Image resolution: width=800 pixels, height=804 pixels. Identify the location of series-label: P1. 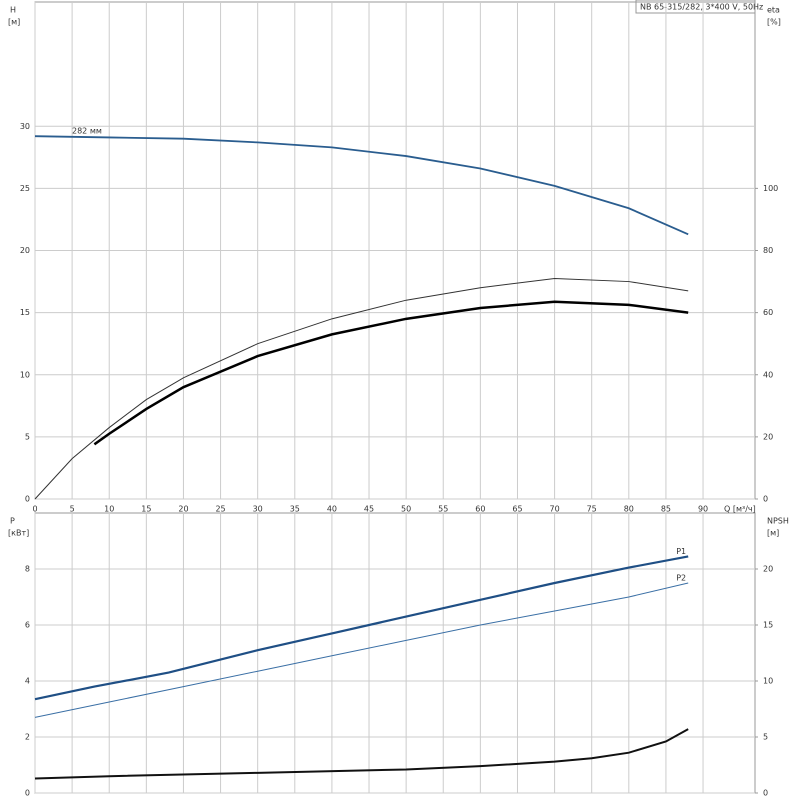
(681, 551).